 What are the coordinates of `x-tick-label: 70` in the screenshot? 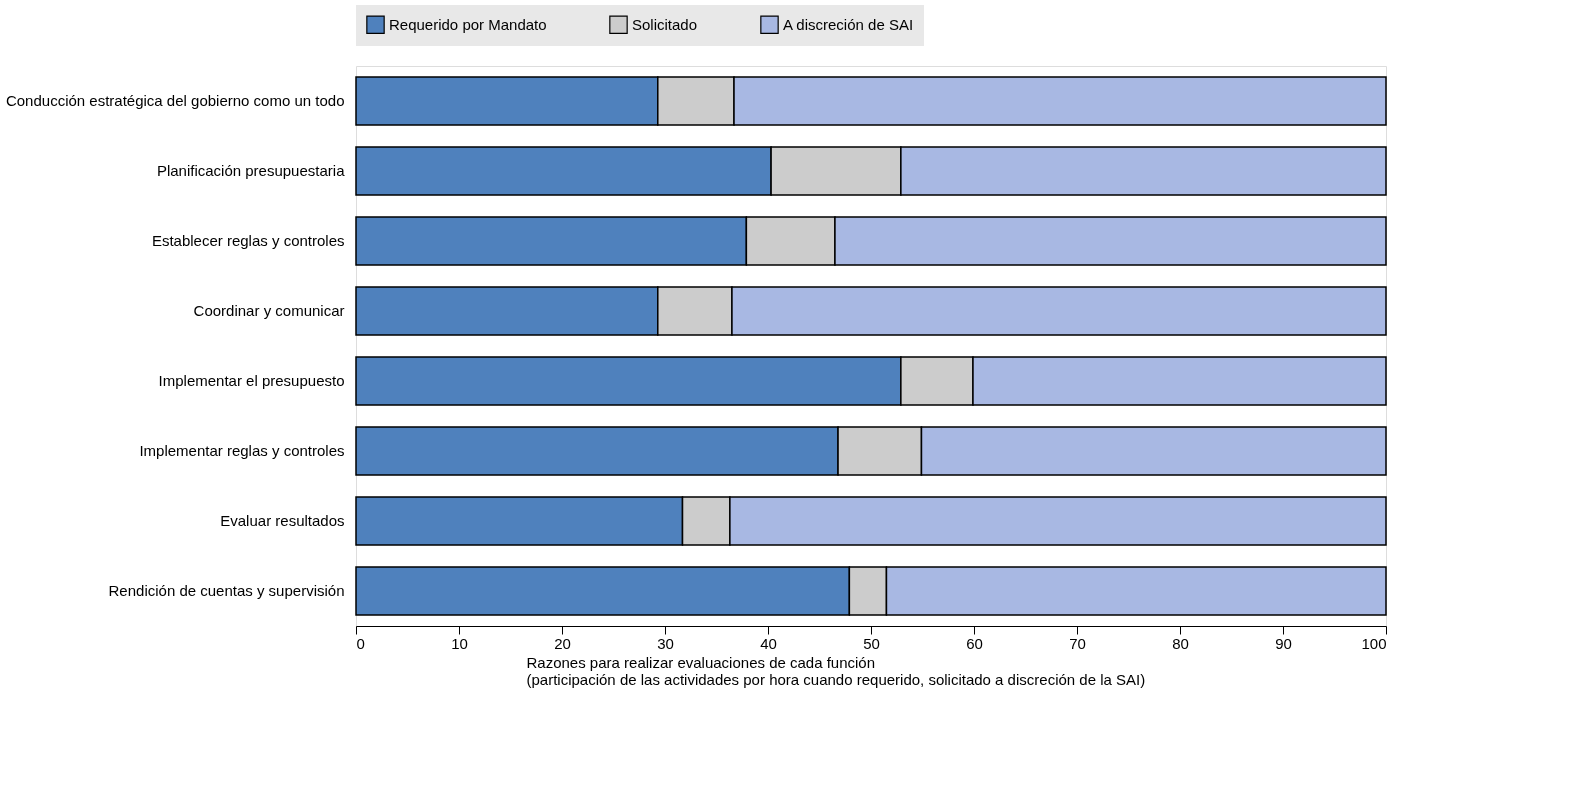 It's located at (1077, 643).